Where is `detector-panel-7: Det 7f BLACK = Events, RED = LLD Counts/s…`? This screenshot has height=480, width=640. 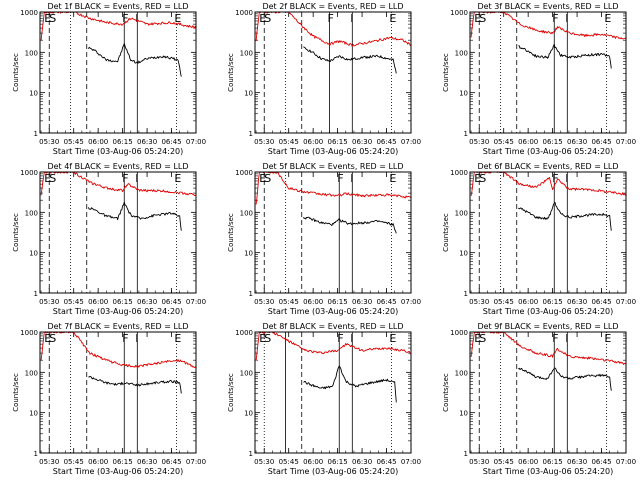 detector-panel-7: Det 7f BLACK = Events, RED = LLD Counts/s… is located at coordinates (109, 399).